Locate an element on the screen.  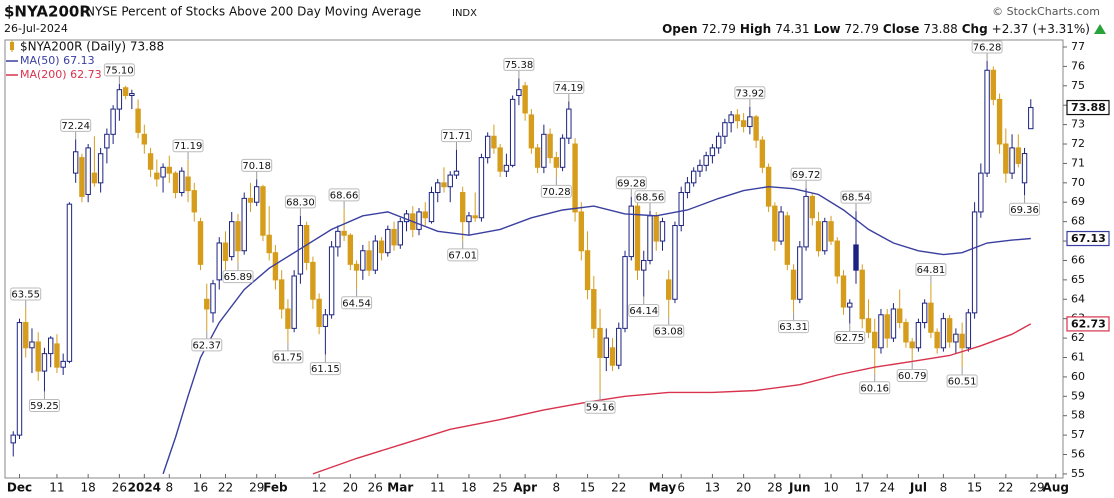
annotation-label: 75.38 is located at coordinates (519, 65).